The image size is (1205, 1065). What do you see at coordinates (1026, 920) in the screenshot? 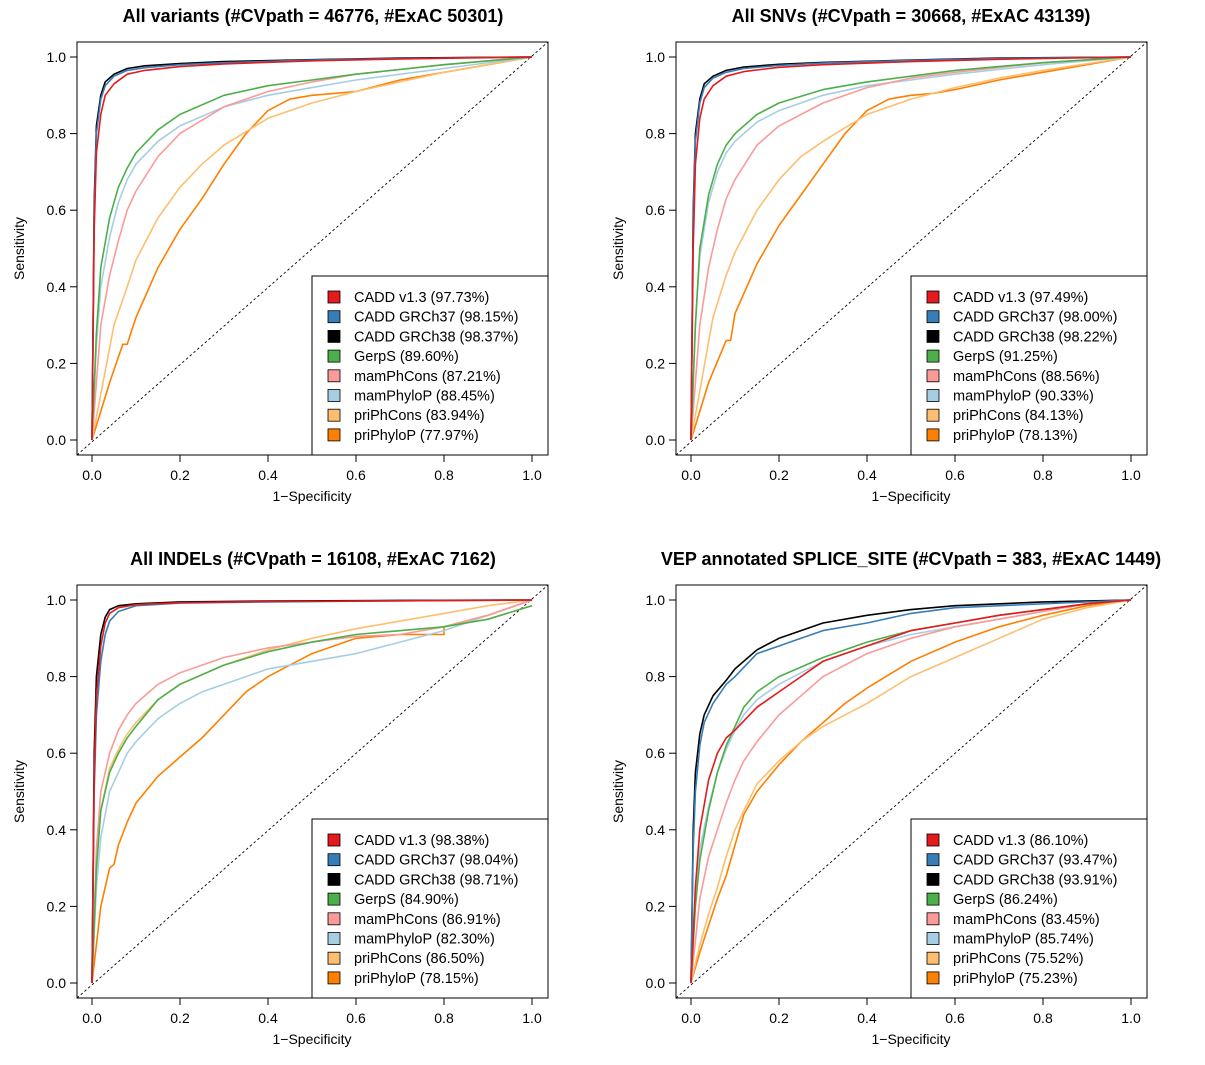
I see `legend-entry: mamPhCons (83.45%)` at bounding box center [1026, 920].